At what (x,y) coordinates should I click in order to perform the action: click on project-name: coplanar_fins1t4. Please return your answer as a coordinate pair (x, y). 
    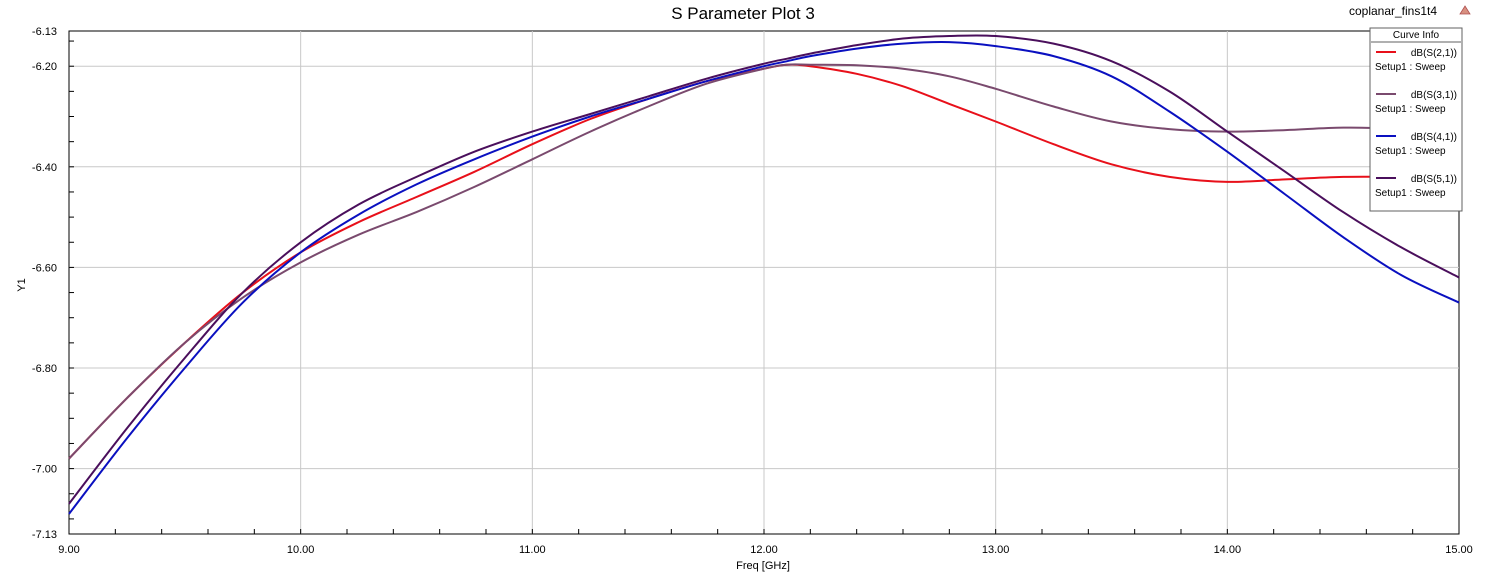
    Looking at the image, I should click on (1393, 11).